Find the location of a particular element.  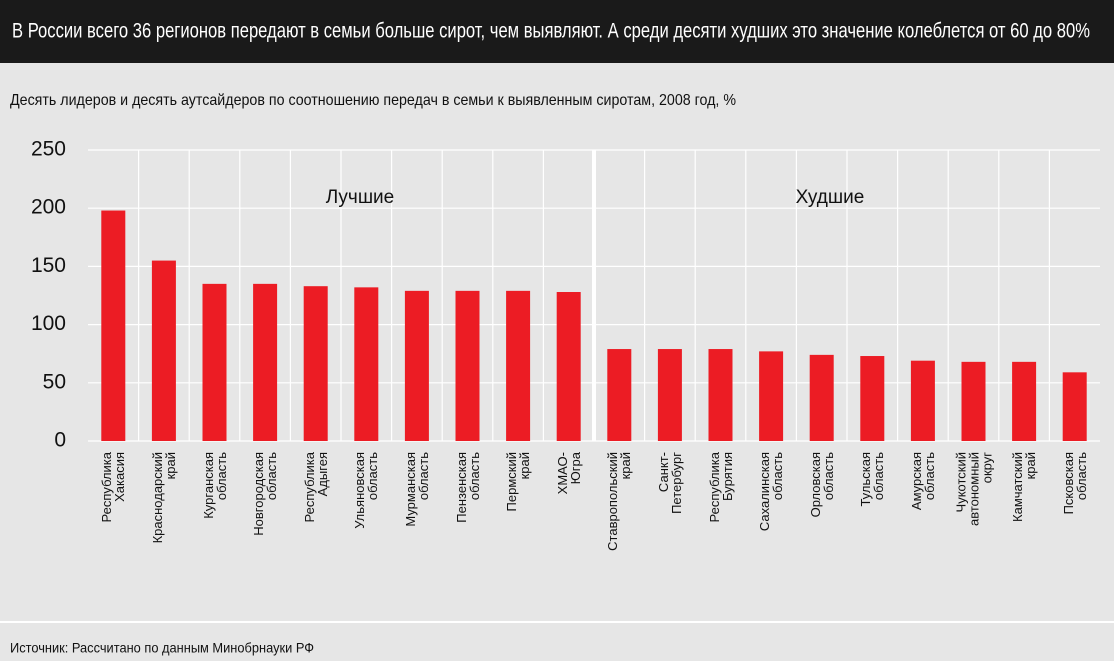

y-tick-label: 250 is located at coordinates (48, 149).